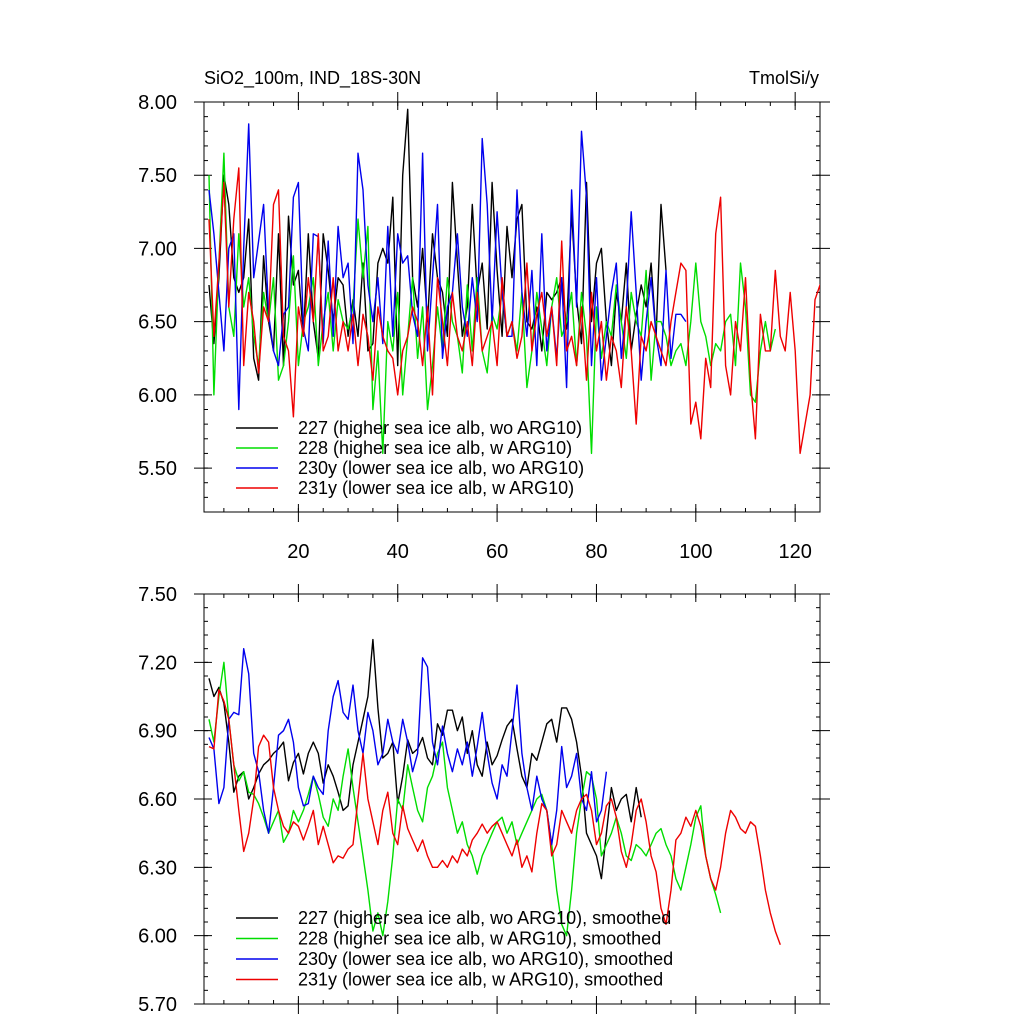 The width and height of the screenshot is (1024, 1024). What do you see at coordinates (440, 428) in the screenshot?
I see `legend-label: 227 (higher sea ice alb, wo ARG10)` at bounding box center [440, 428].